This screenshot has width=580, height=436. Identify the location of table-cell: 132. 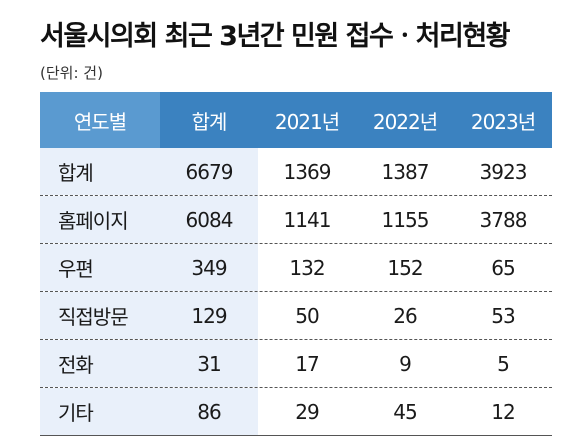
(307, 267).